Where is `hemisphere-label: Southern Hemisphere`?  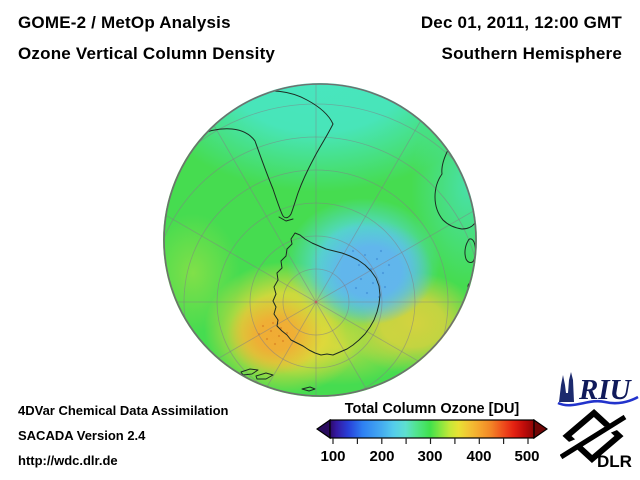
hemisphere-label: Southern Hemisphere is located at coordinates (531, 53).